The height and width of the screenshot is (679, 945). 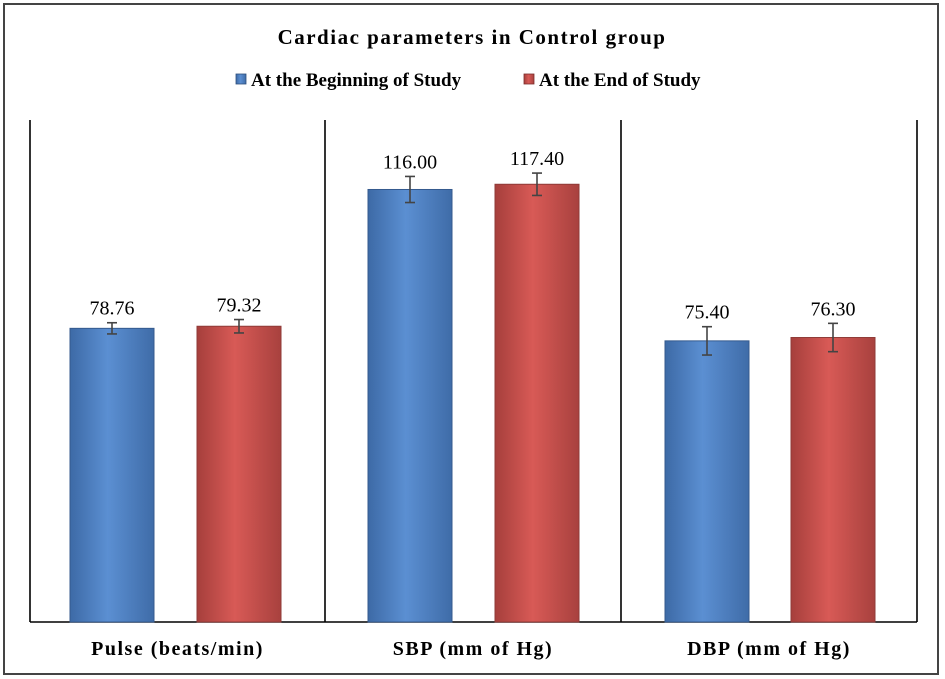 I want to click on data-label: 116.00, so click(x=410, y=162).